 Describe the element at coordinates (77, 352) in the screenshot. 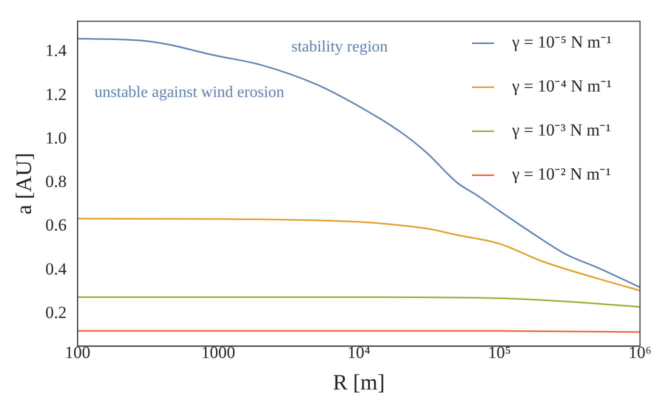

I see `x-tick-label: 100` at that location.